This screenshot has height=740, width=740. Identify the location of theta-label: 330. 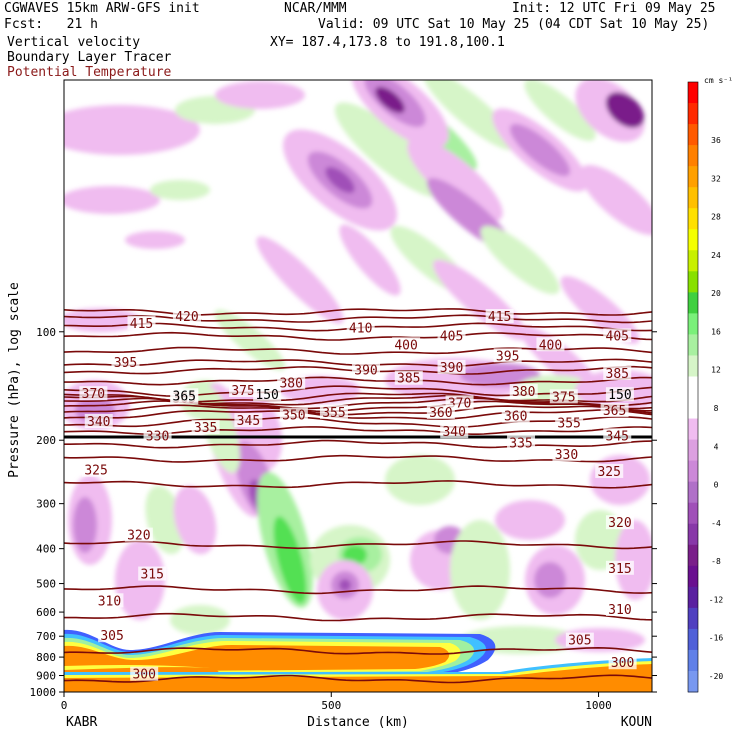
(566, 455).